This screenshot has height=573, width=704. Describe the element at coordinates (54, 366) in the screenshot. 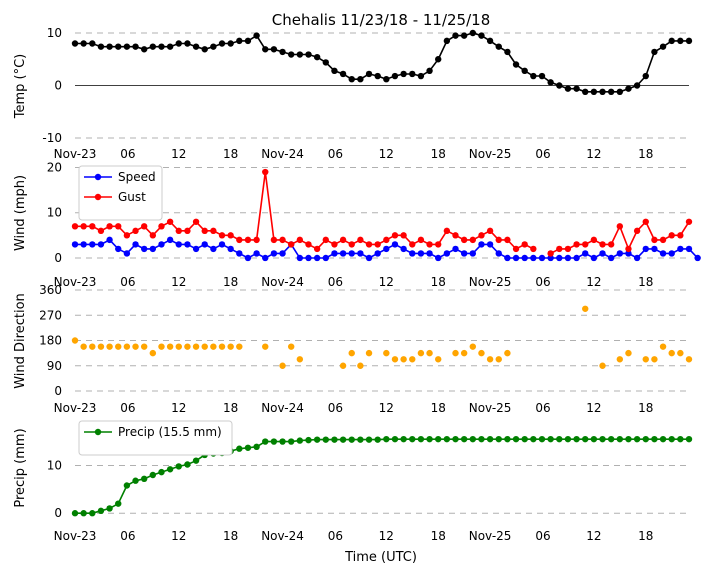

I see `y-tick-label: 90` at that location.